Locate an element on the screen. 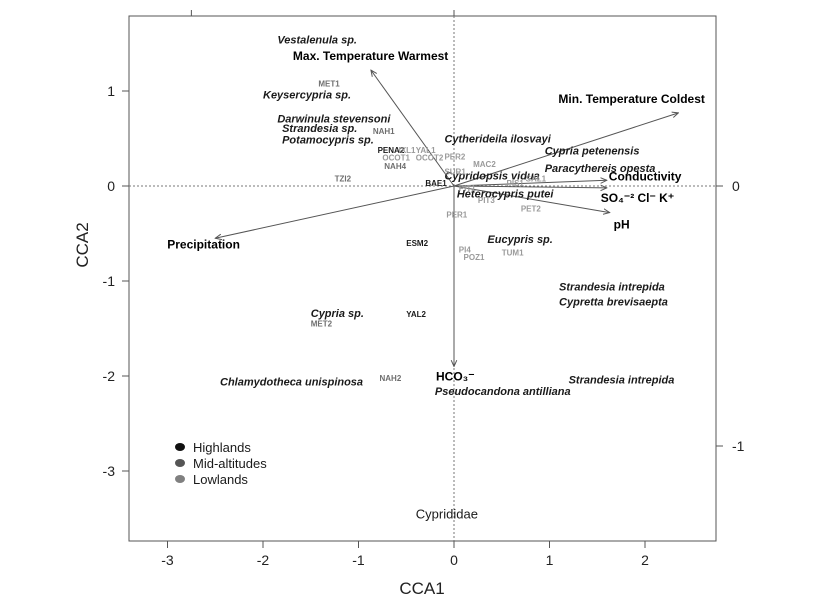 The width and height of the screenshot is (825, 603). site-label: SAL1 is located at coordinates (536, 178).